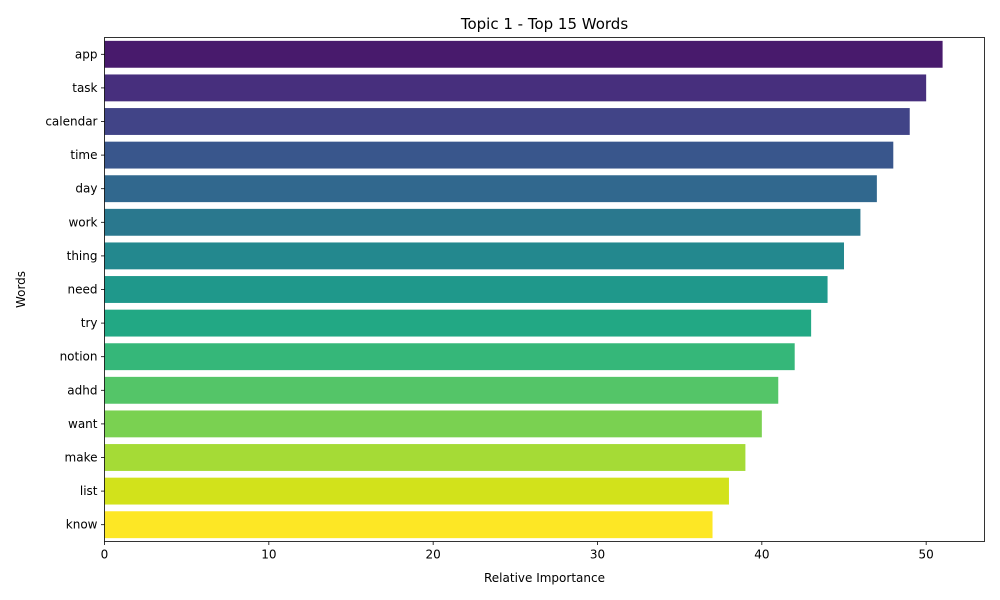  I want to click on x-tick-label: 40, so click(761, 555).